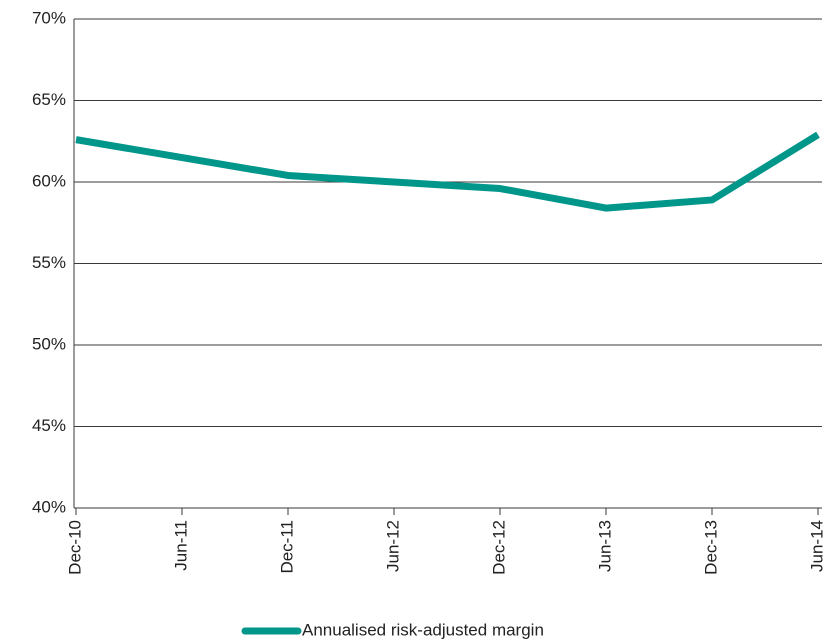  What do you see at coordinates (423, 629) in the screenshot?
I see `legend-label: Annualised risk-adjusted margin` at bounding box center [423, 629].